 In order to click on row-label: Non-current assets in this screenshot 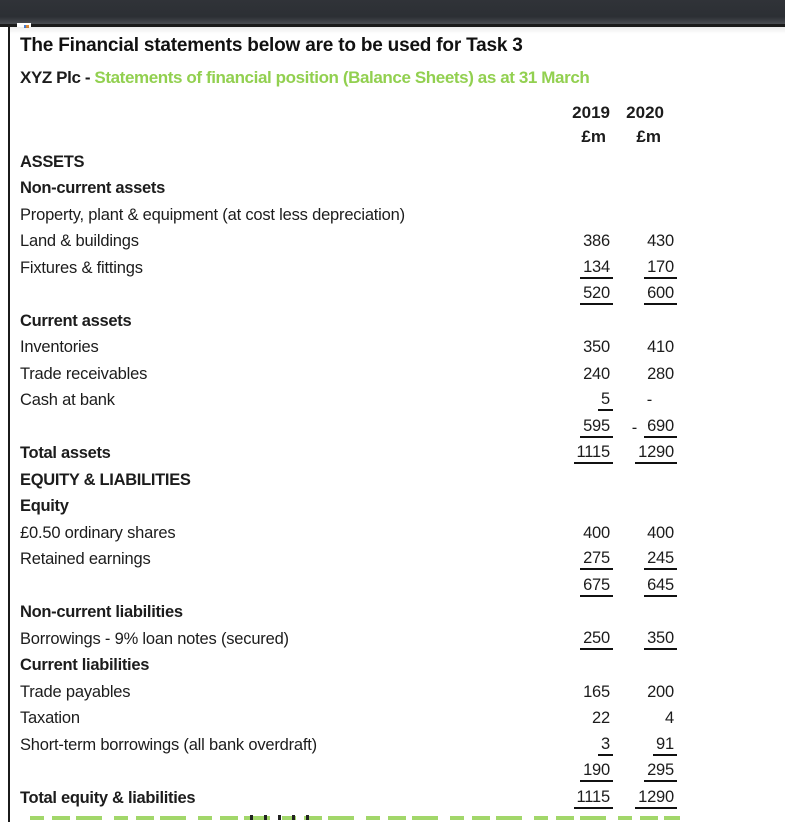, I will do `click(92, 188)`.